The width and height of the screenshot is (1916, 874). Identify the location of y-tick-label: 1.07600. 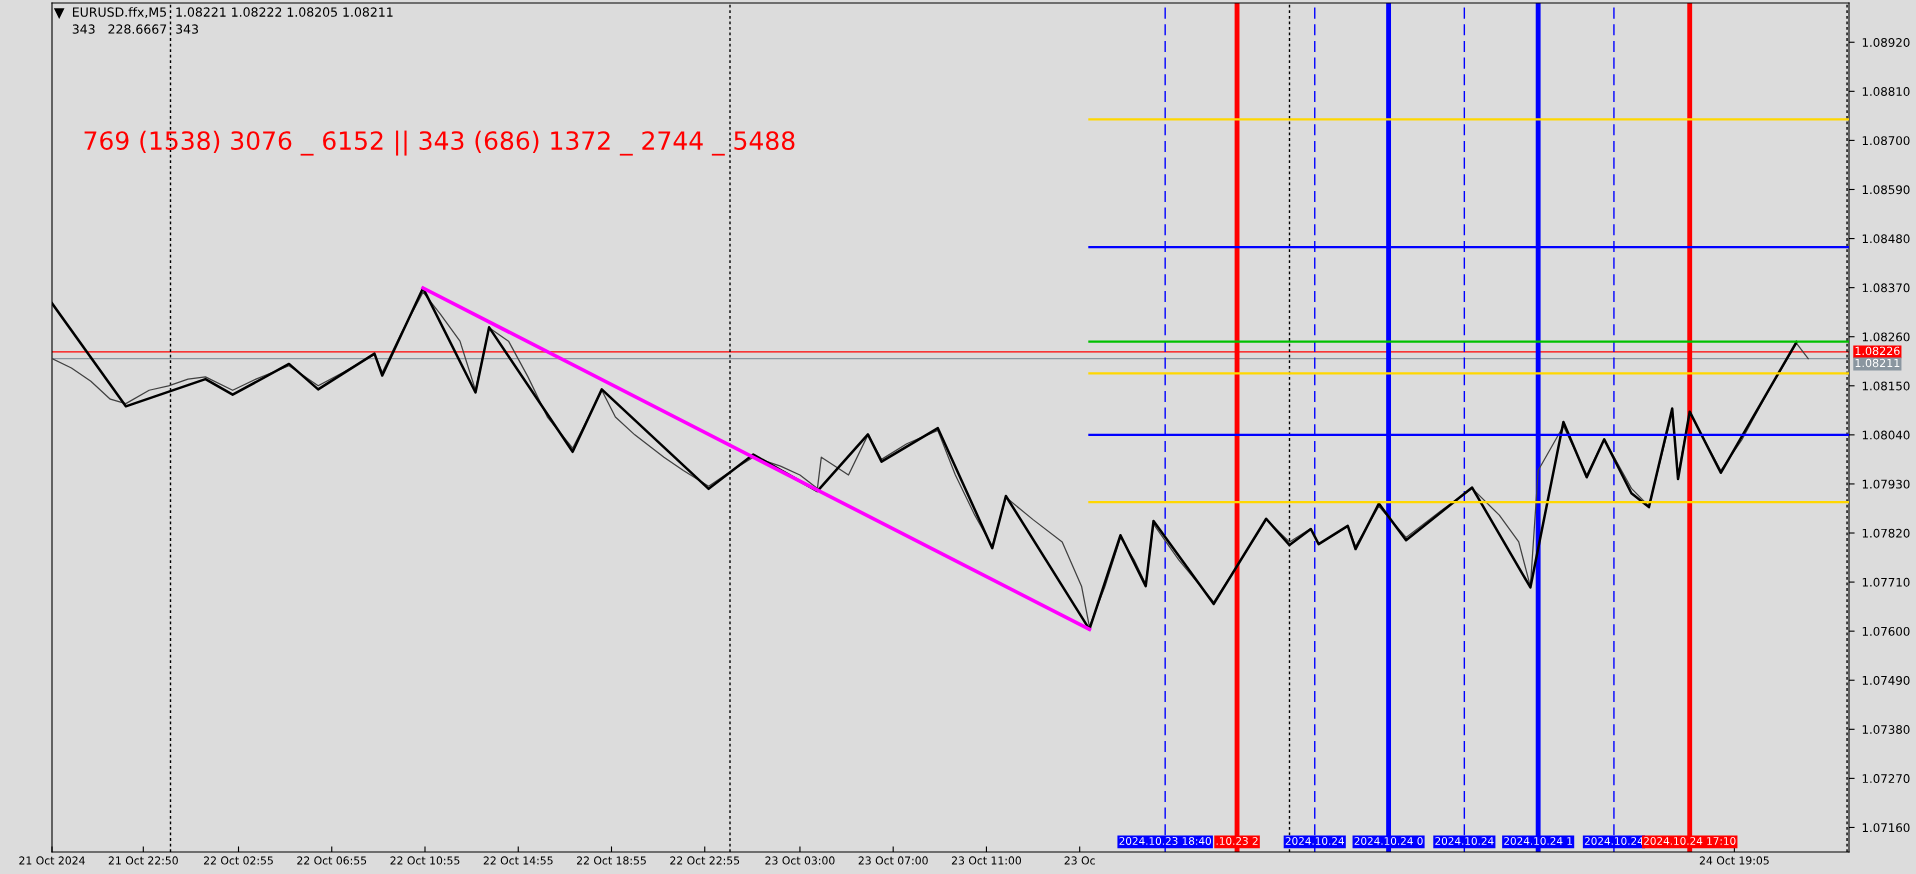
(1886, 631).